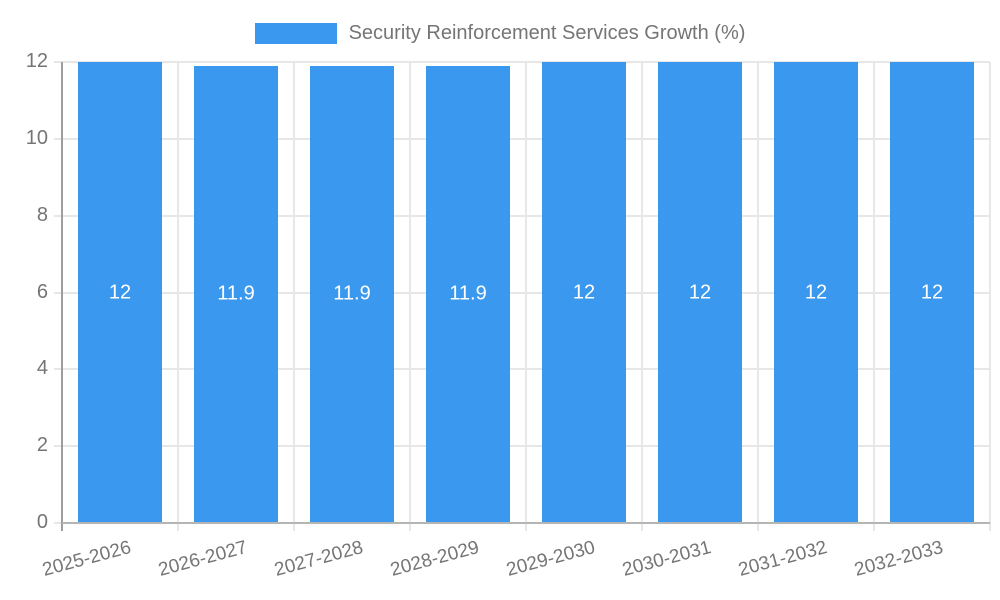 The image size is (1000, 600). What do you see at coordinates (295, 33) in the screenshot?
I see `legend-swatch` at bounding box center [295, 33].